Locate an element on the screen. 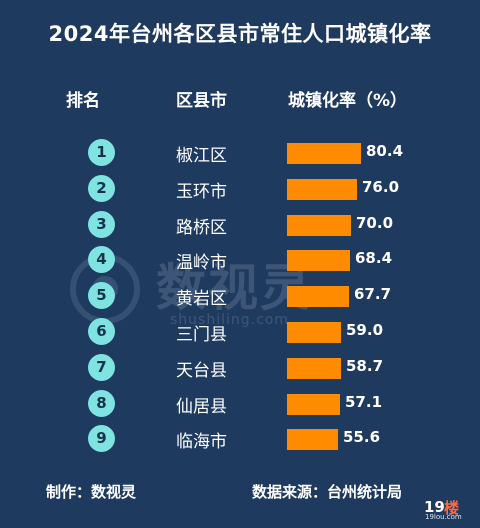 The image size is (480, 528). district-label: 路桥区 is located at coordinates (201, 227).